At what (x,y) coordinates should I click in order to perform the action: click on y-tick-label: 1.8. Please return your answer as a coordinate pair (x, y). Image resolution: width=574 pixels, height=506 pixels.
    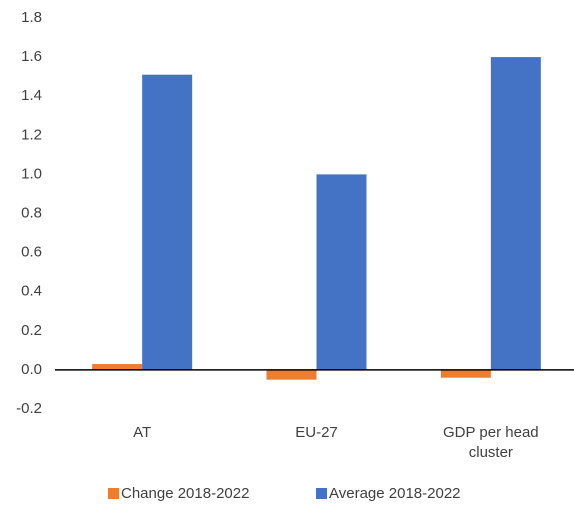
    Looking at the image, I should click on (31, 17).